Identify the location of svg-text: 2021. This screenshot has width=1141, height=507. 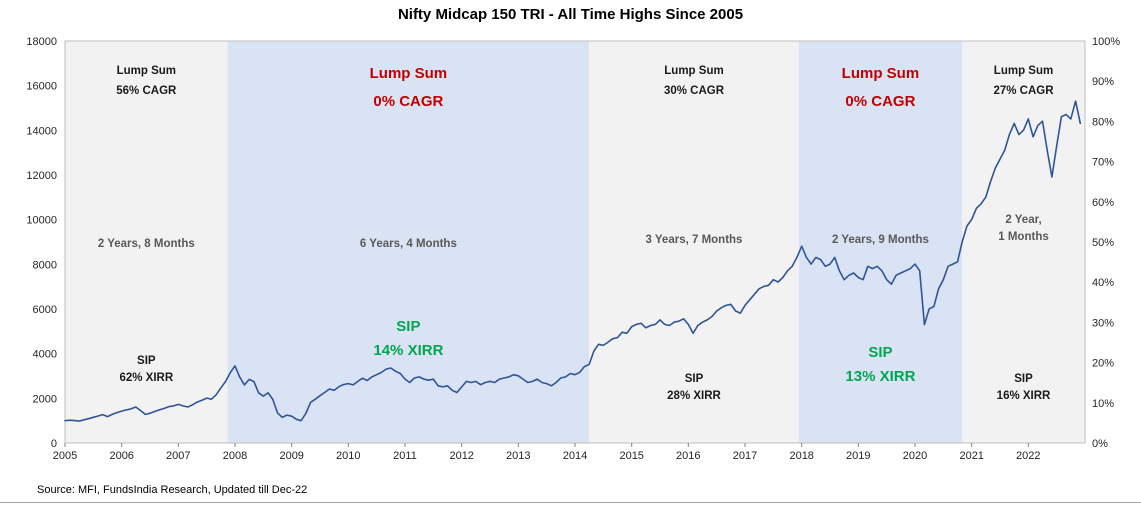
(971, 456).